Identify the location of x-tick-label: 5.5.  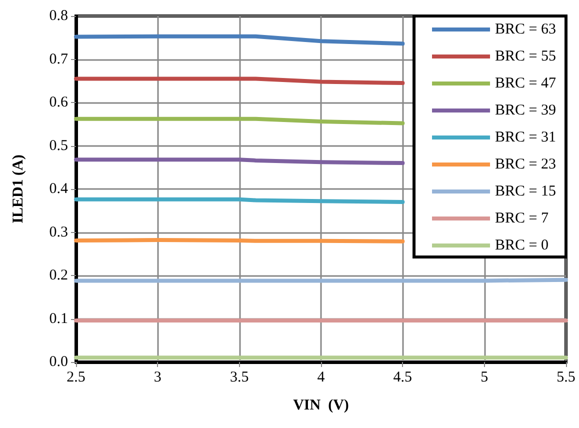
(566, 378).